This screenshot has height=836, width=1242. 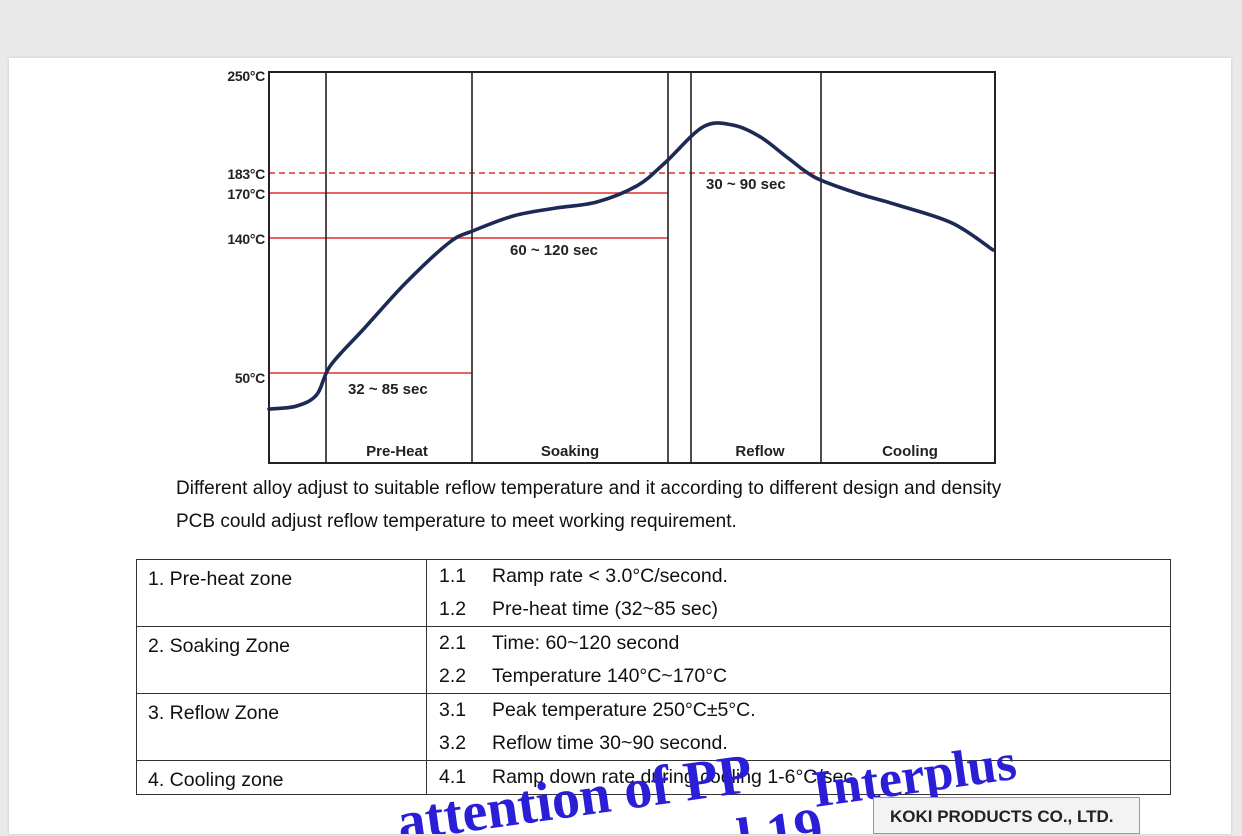 I want to click on zone-label-soaking: Soaking, so click(x=570, y=451).